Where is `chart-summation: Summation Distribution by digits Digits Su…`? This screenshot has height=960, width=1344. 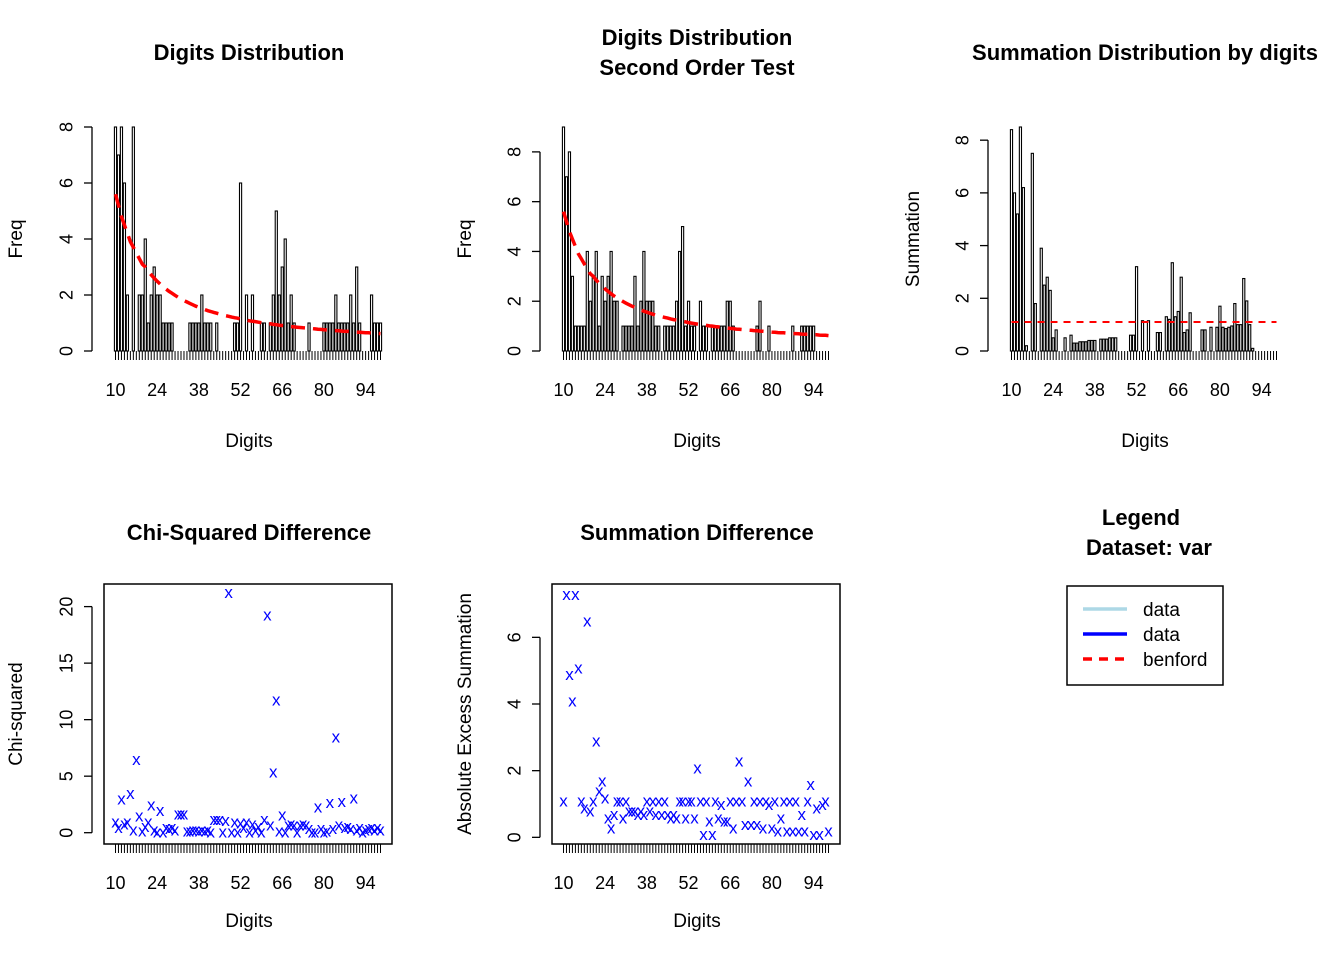 chart-summation: Summation Distribution by digits Digits Su… is located at coordinates (1110, 246).